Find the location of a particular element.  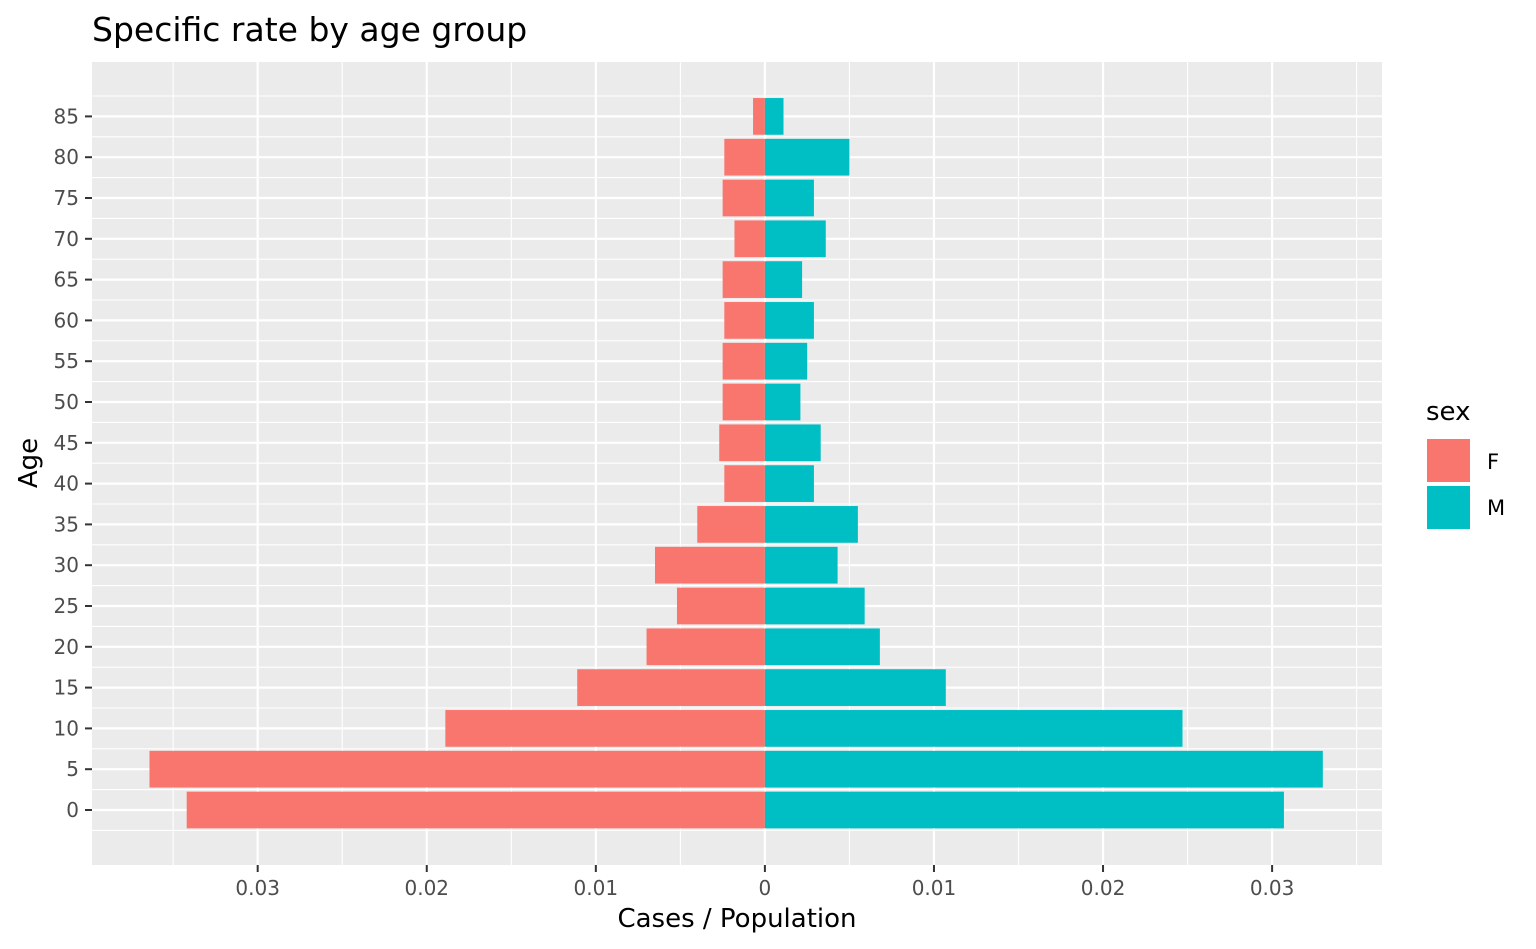

y-tick-label: 40 is located at coordinates (66, 484).